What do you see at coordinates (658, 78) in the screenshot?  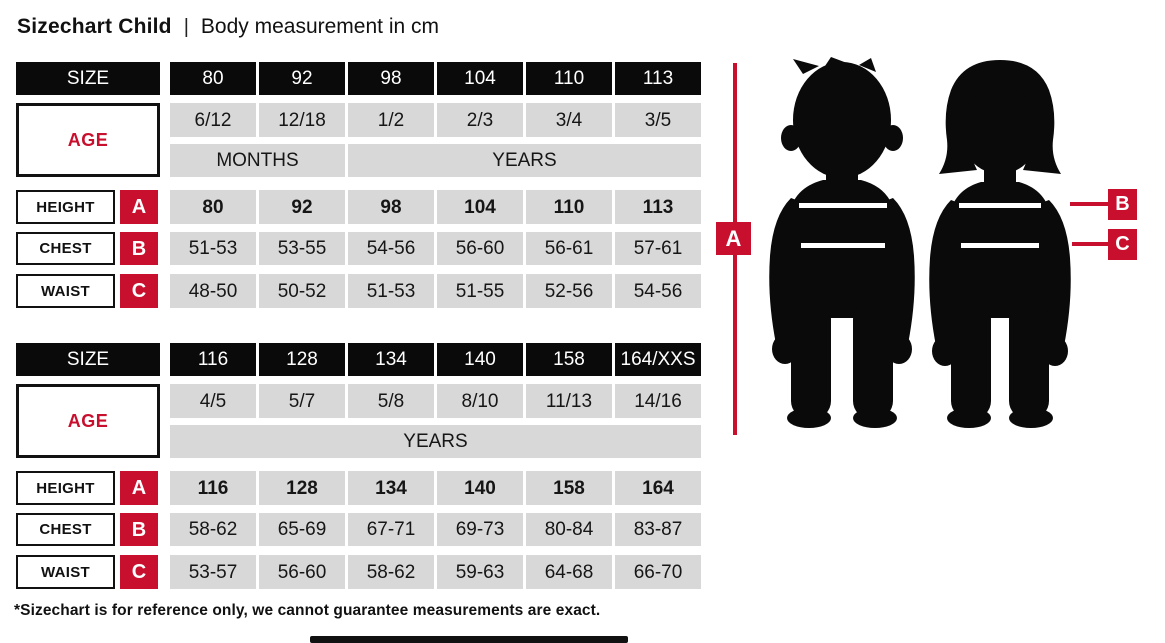 I see `size-col-header: 113` at bounding box center [658, 78].